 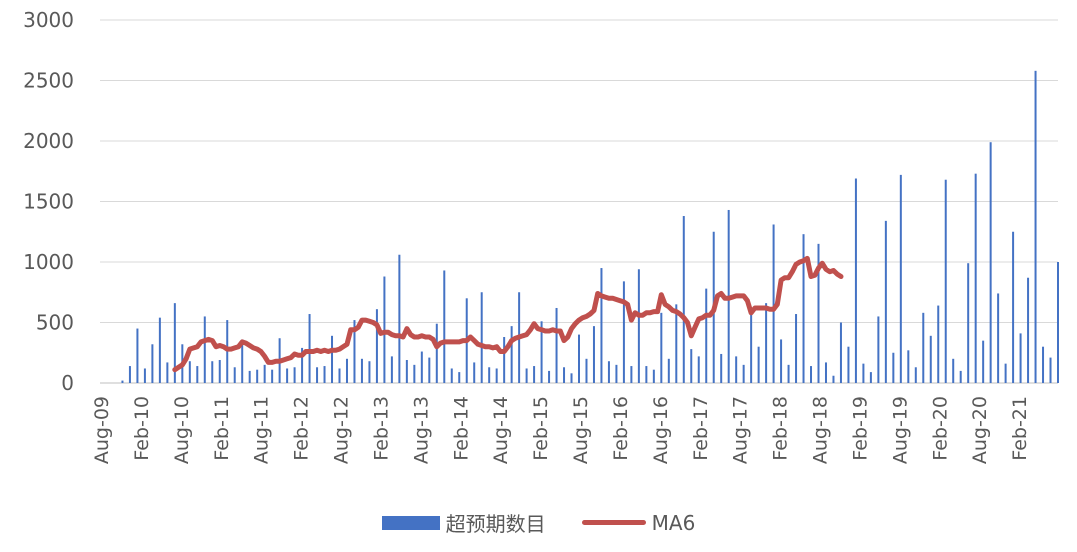 What do you see at coordinates (781, 428) in the screenshot?
I see `x-tick-label: Feb-18` at bounding box center [781, 428].